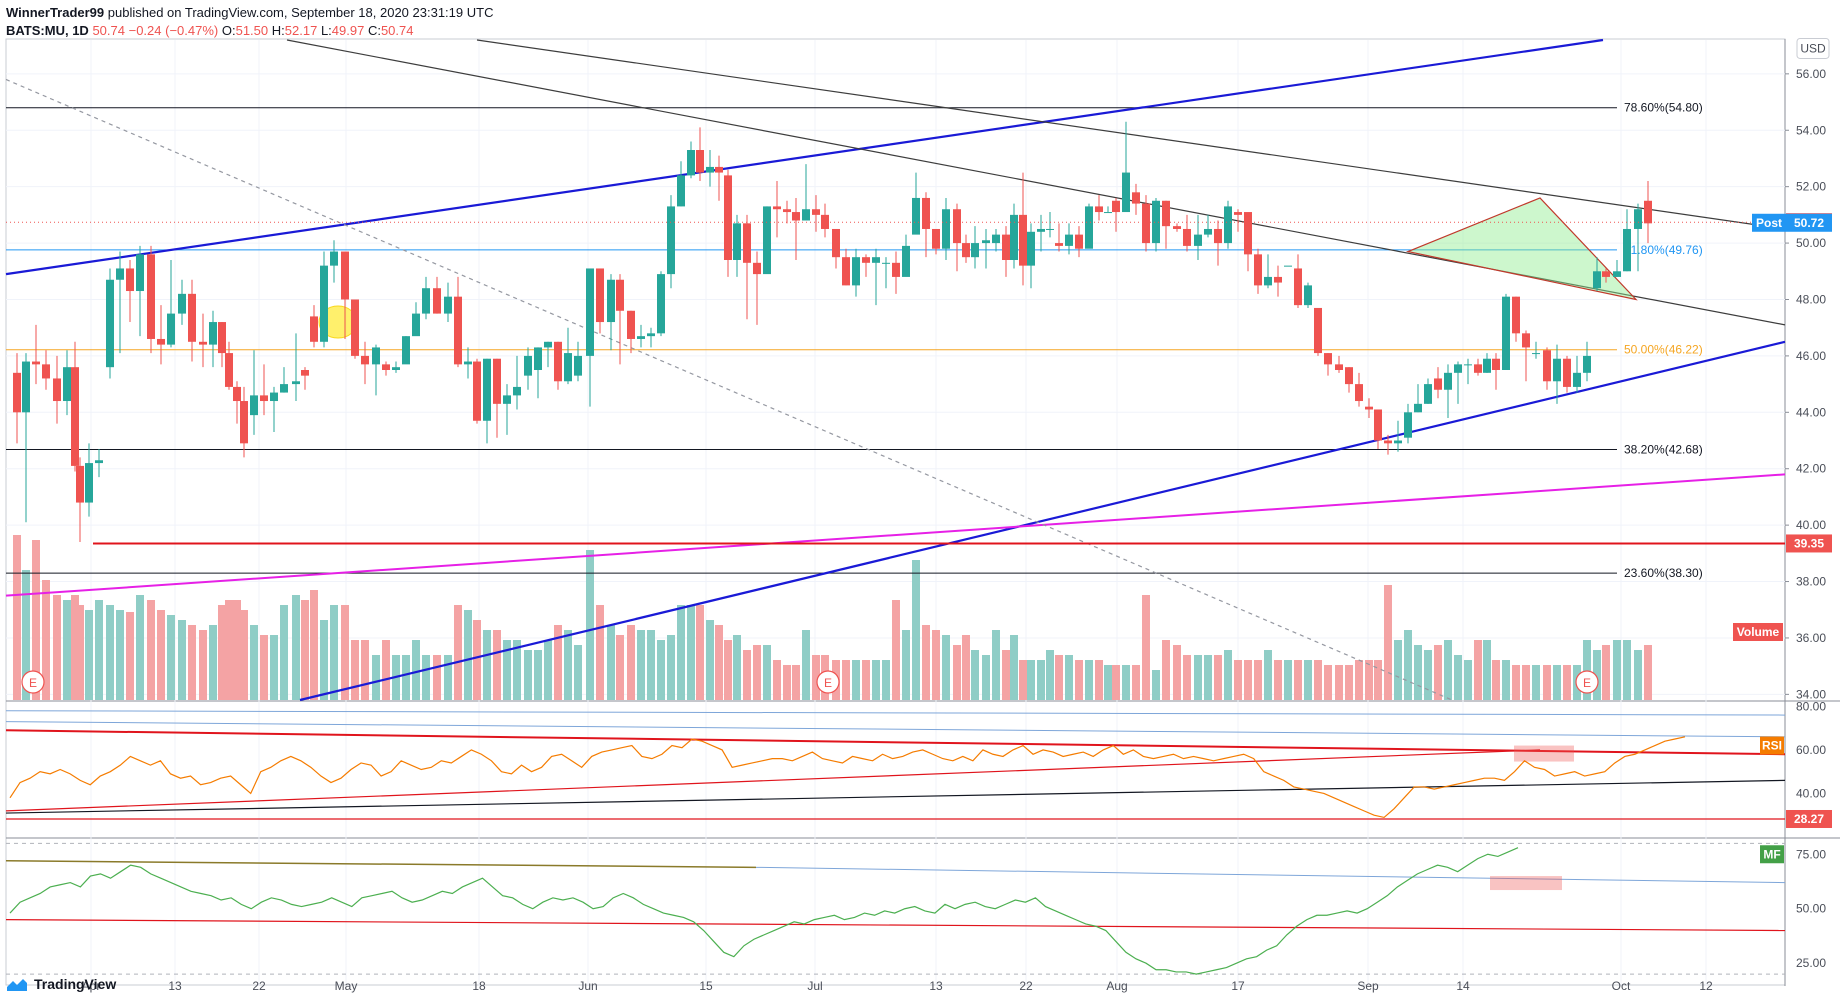 Image resolution: width=1840 pixels, height=1002 pixels. Describe the element at coordinates (1811, 299) in the screenshot. I see `price-tick-label: 48.00` at that location.